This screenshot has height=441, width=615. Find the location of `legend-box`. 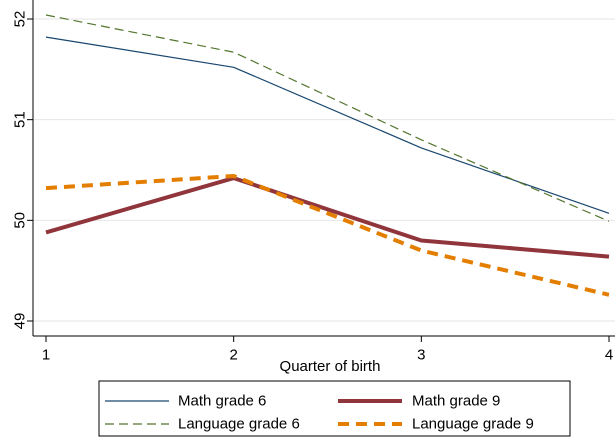

legend-box is located at coordinates (334, 408).